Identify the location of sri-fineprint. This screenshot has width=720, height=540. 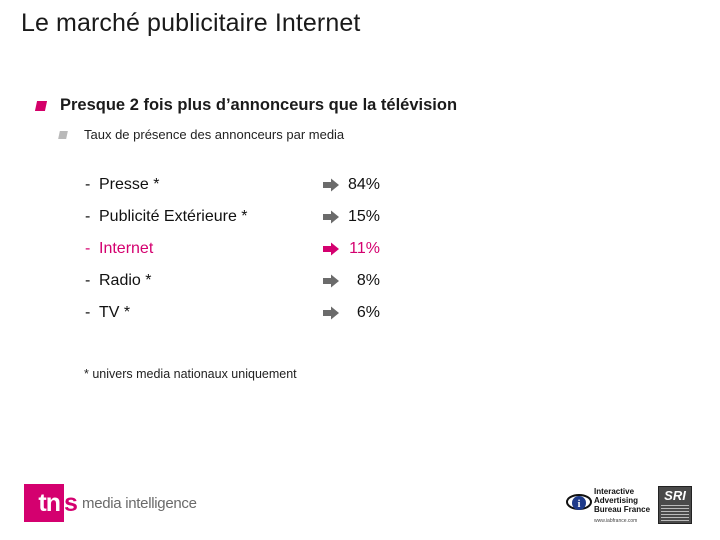
(675, 513).